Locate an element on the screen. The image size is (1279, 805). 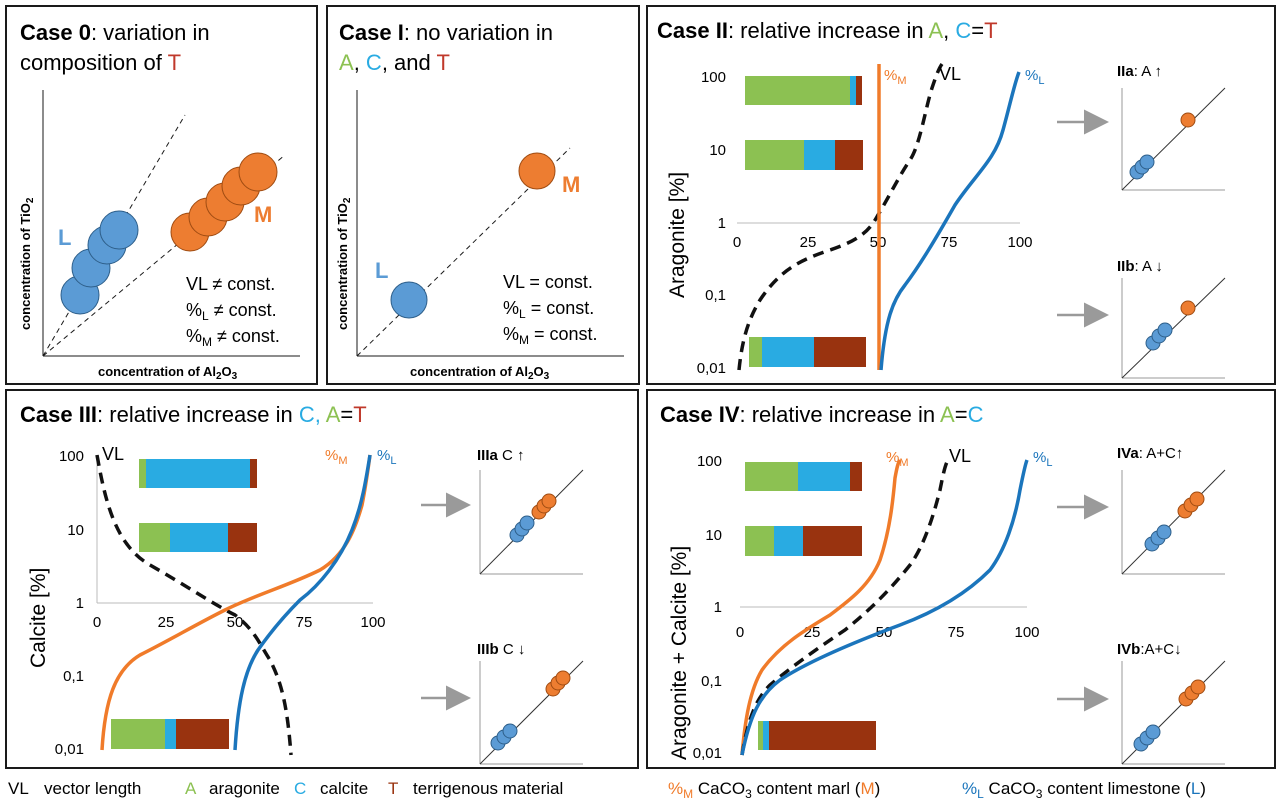
panel-title: Case II: relative increase in A, C=T is located at coordinates (827, 30).